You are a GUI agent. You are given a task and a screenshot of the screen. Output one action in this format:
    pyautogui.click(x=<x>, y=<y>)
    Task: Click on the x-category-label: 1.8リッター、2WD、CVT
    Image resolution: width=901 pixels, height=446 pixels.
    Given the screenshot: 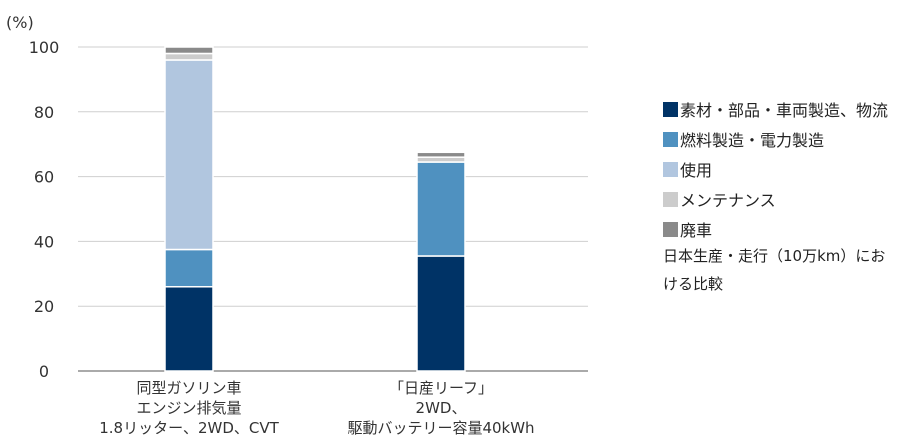 What is the action you would take?
    pyautogui.click(x=189, y=428)
    